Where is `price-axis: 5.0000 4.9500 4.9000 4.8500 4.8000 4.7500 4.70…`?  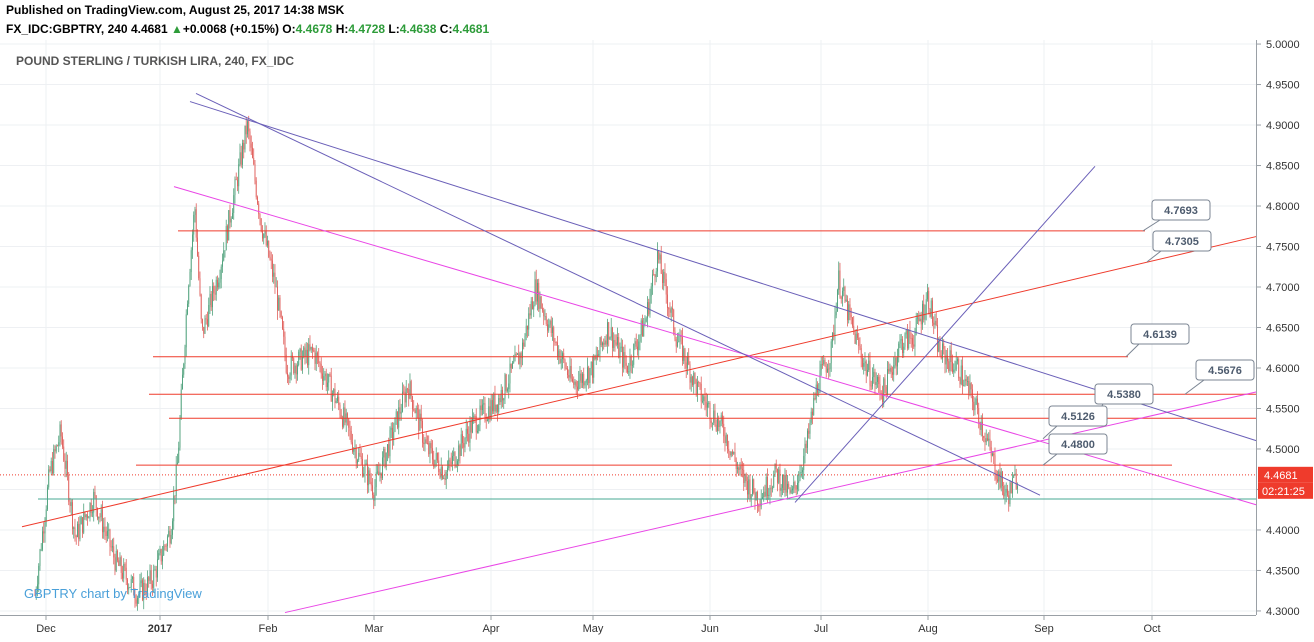 price-axis: 5.0000 4.9500 4.9000 4.8500 4.8000 4.7500 4.70… is located at coordinates (1285, 341).